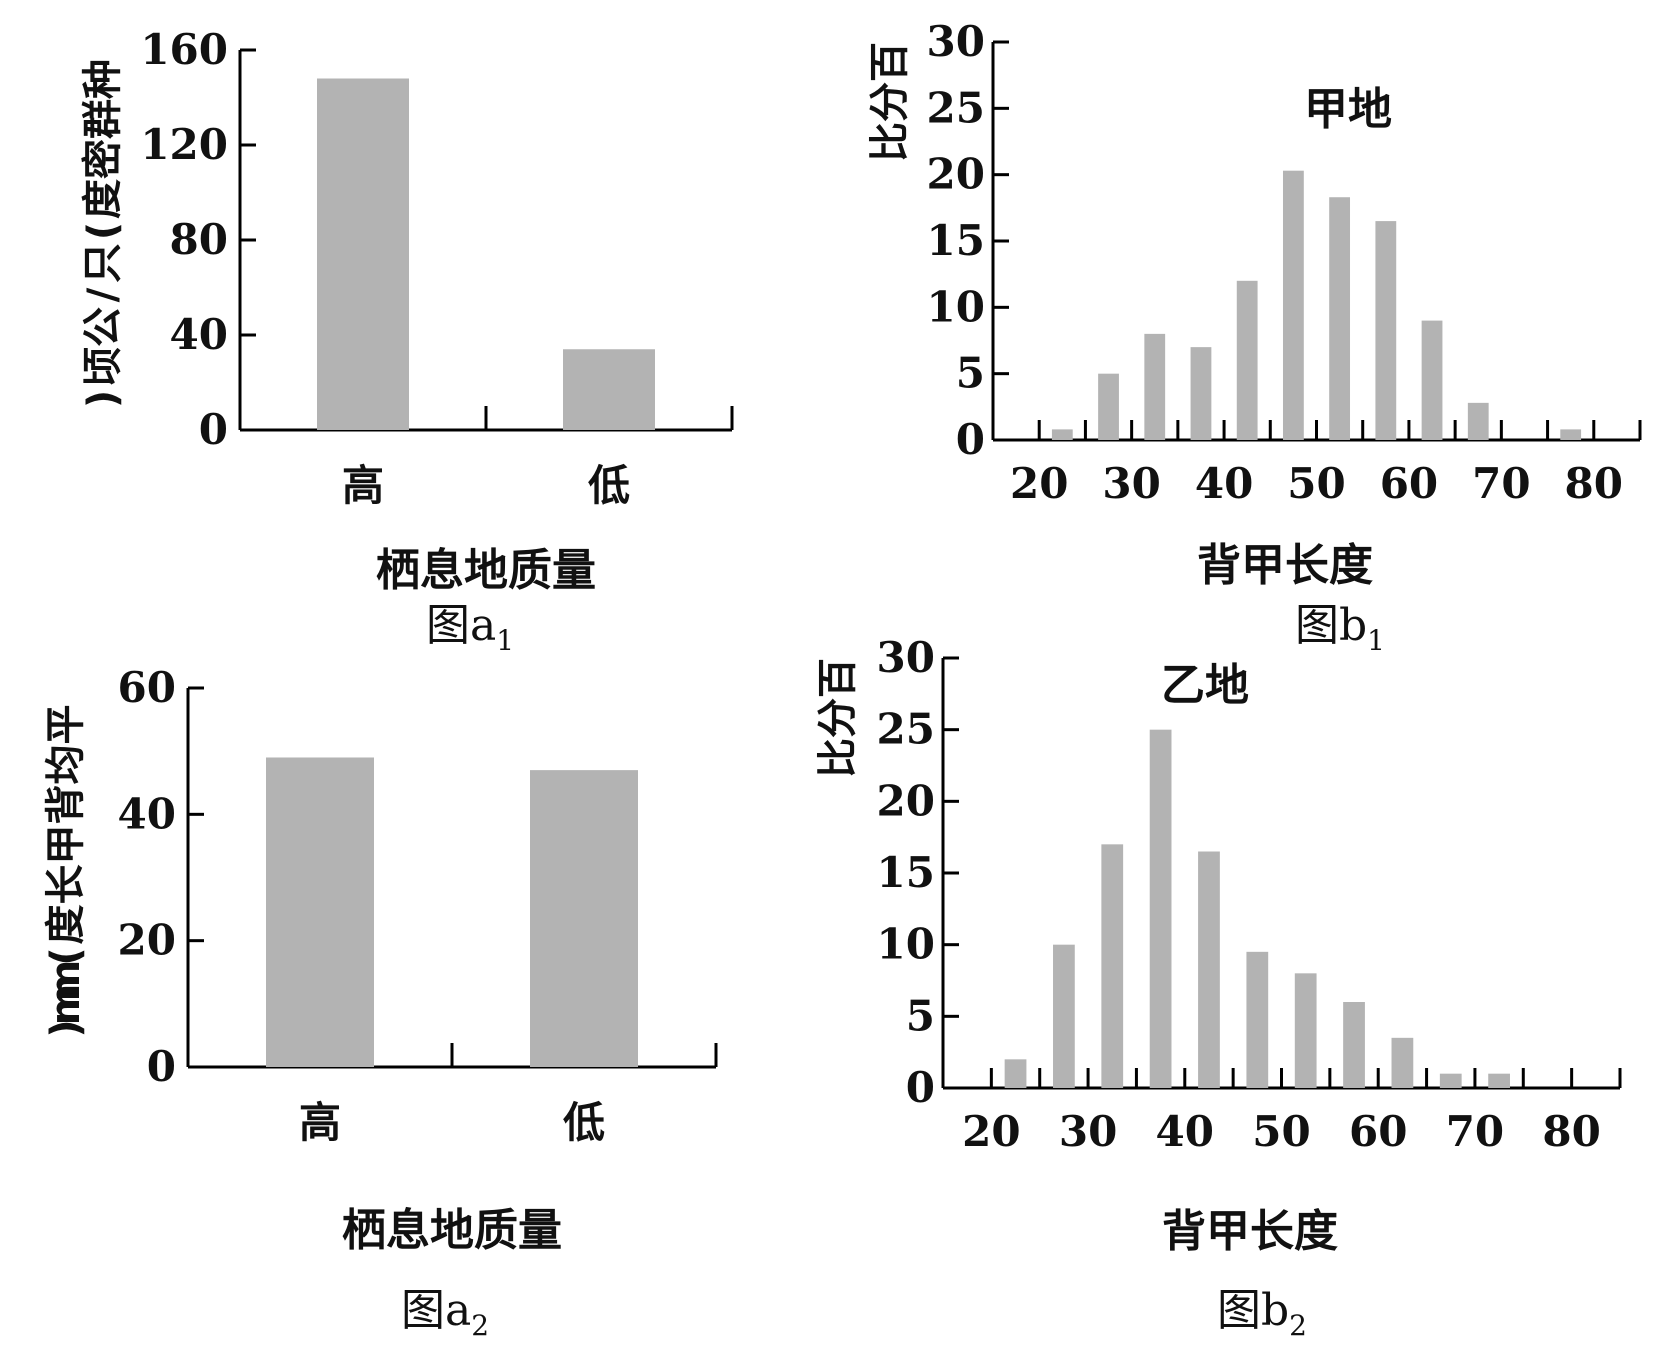 Image resolution: width=1658 pixels, height=1370 pixels. Describe the element at coordinates (1039, 483) in the screenshot. I see `x-tick-label: 20` at that location.